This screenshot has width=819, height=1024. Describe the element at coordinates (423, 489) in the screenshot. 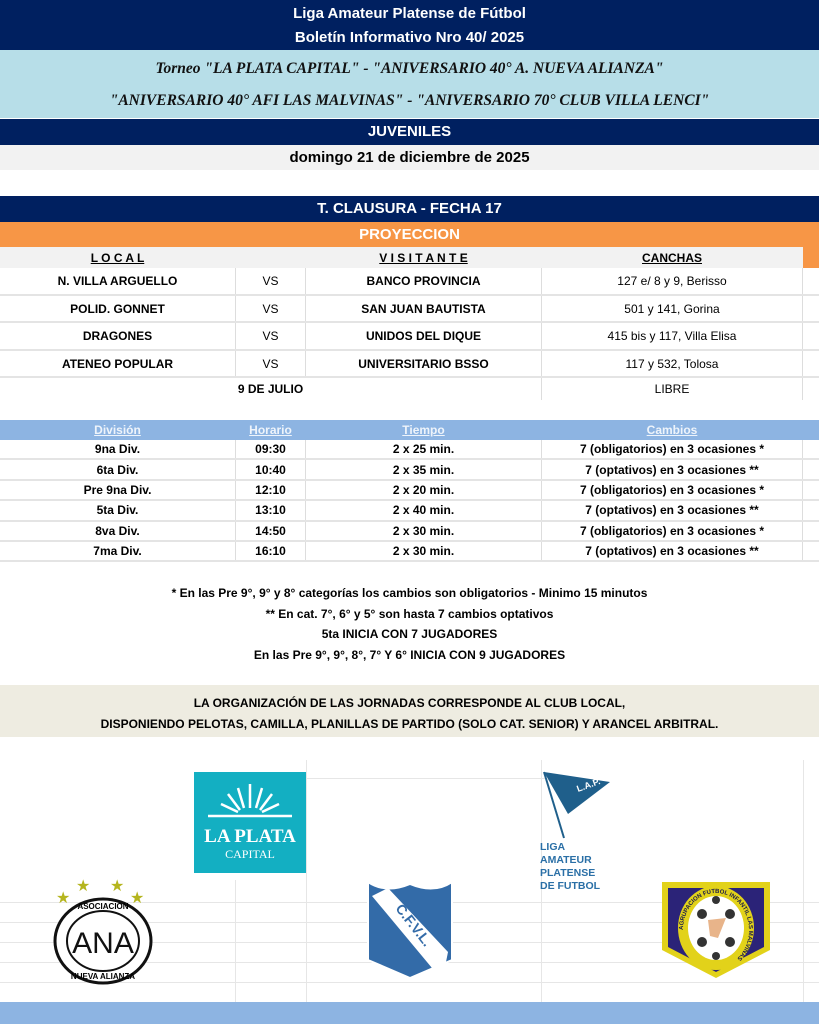

I see `duration: 2 x 20 min.` at that location.